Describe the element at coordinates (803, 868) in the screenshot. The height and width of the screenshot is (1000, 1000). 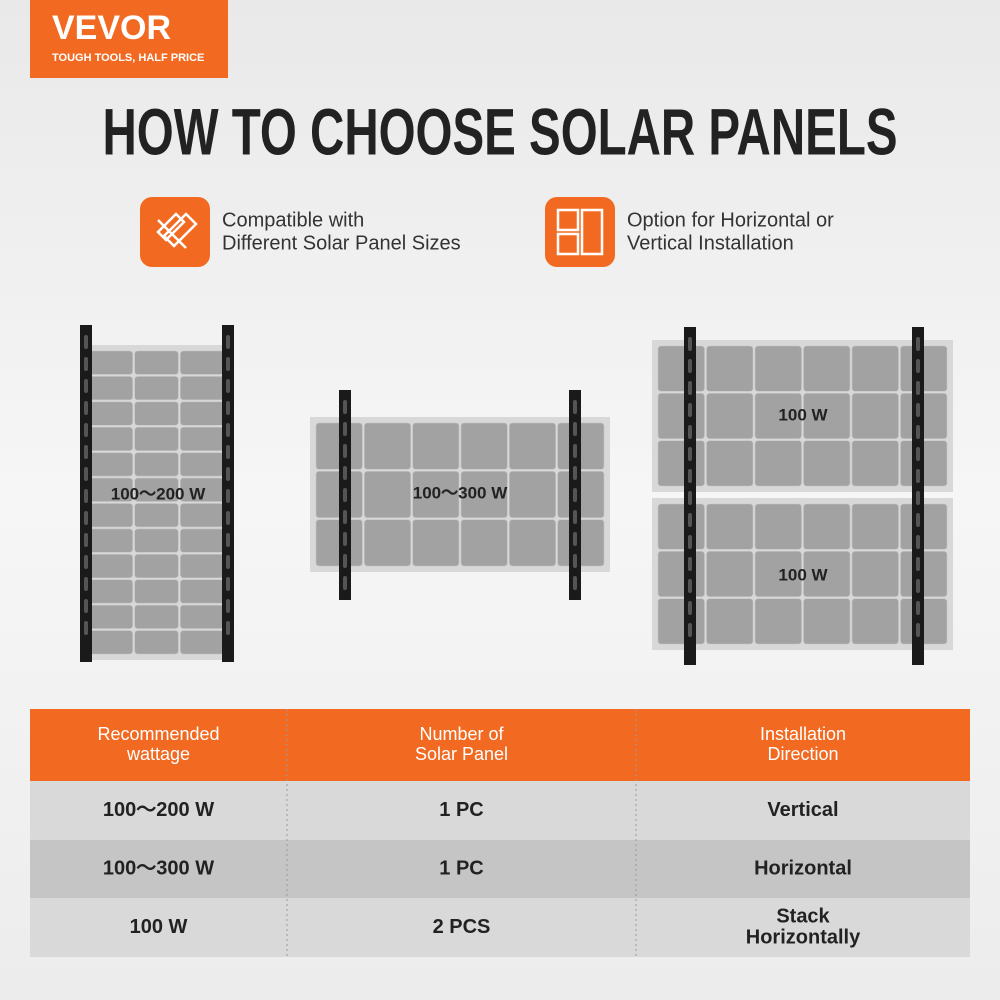
I see `table-cell: Horizontal` at that location.